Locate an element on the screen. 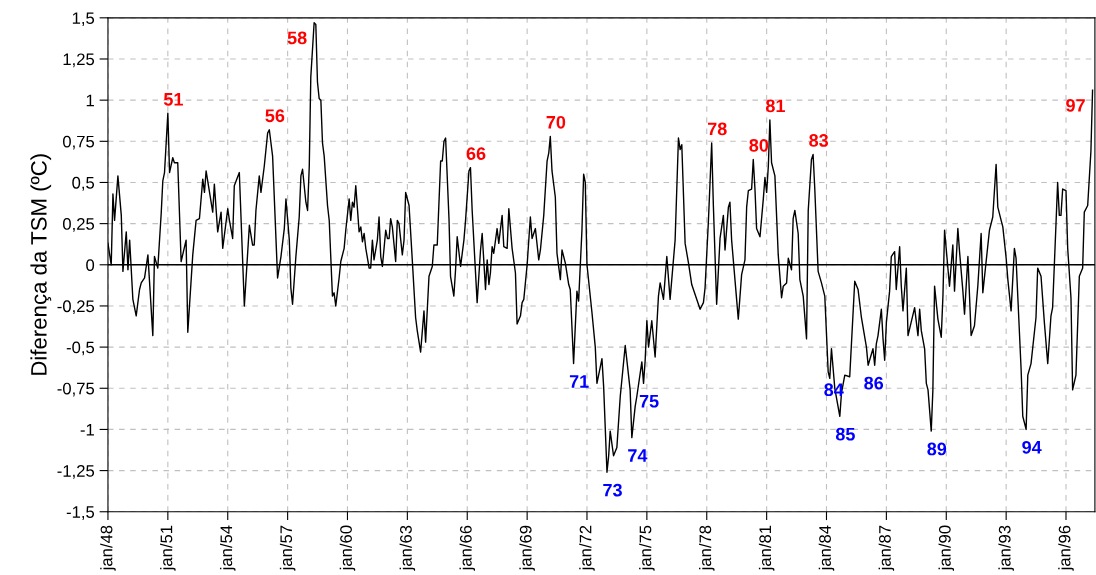  x-tick-label: jan/51 is located at coordinates (168, 548).